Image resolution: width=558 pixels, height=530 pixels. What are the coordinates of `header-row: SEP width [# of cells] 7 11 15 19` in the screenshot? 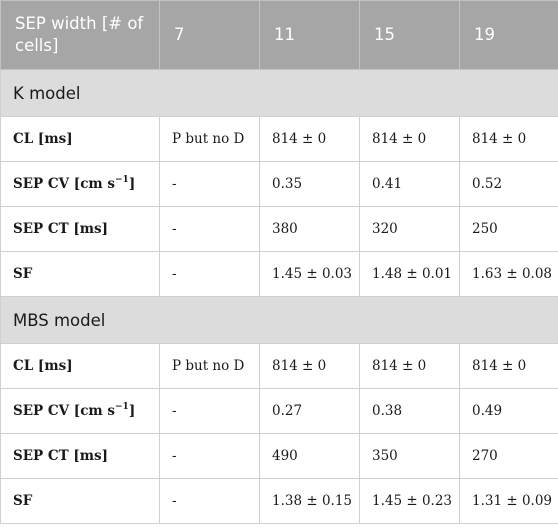 It's located at (279, 35).